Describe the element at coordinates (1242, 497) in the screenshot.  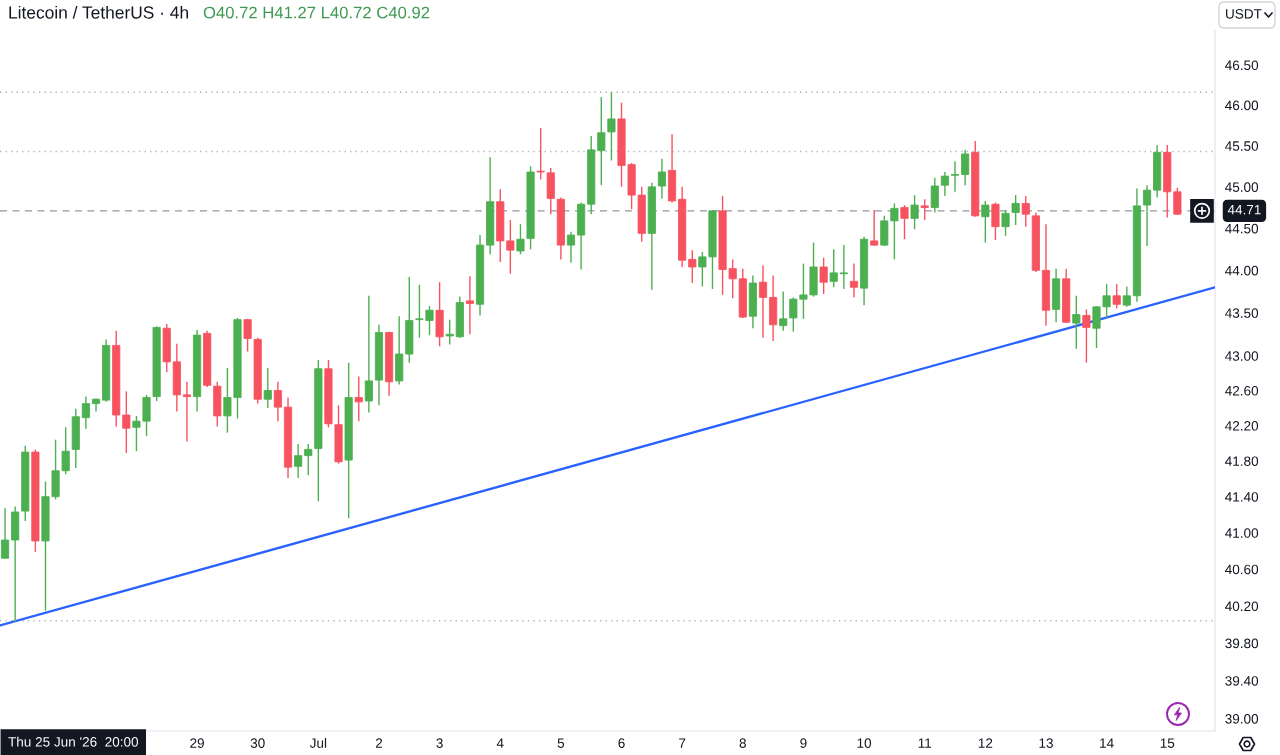
I see `y-tick-label: 41.40` at that location.